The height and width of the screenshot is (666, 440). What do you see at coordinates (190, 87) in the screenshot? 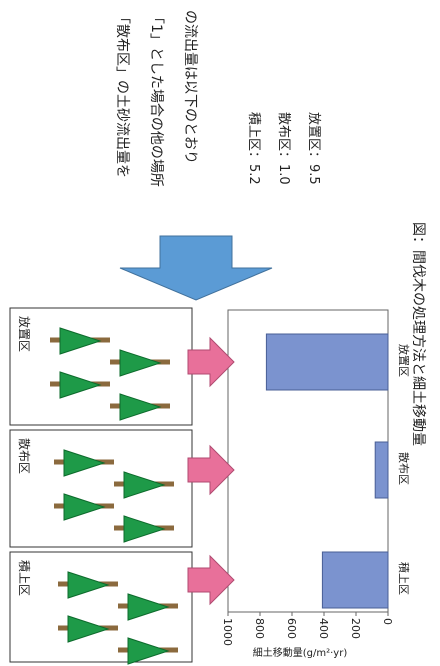
I see `caption-line: の流出量は以下のとおり` at bounding box center [190, 87].